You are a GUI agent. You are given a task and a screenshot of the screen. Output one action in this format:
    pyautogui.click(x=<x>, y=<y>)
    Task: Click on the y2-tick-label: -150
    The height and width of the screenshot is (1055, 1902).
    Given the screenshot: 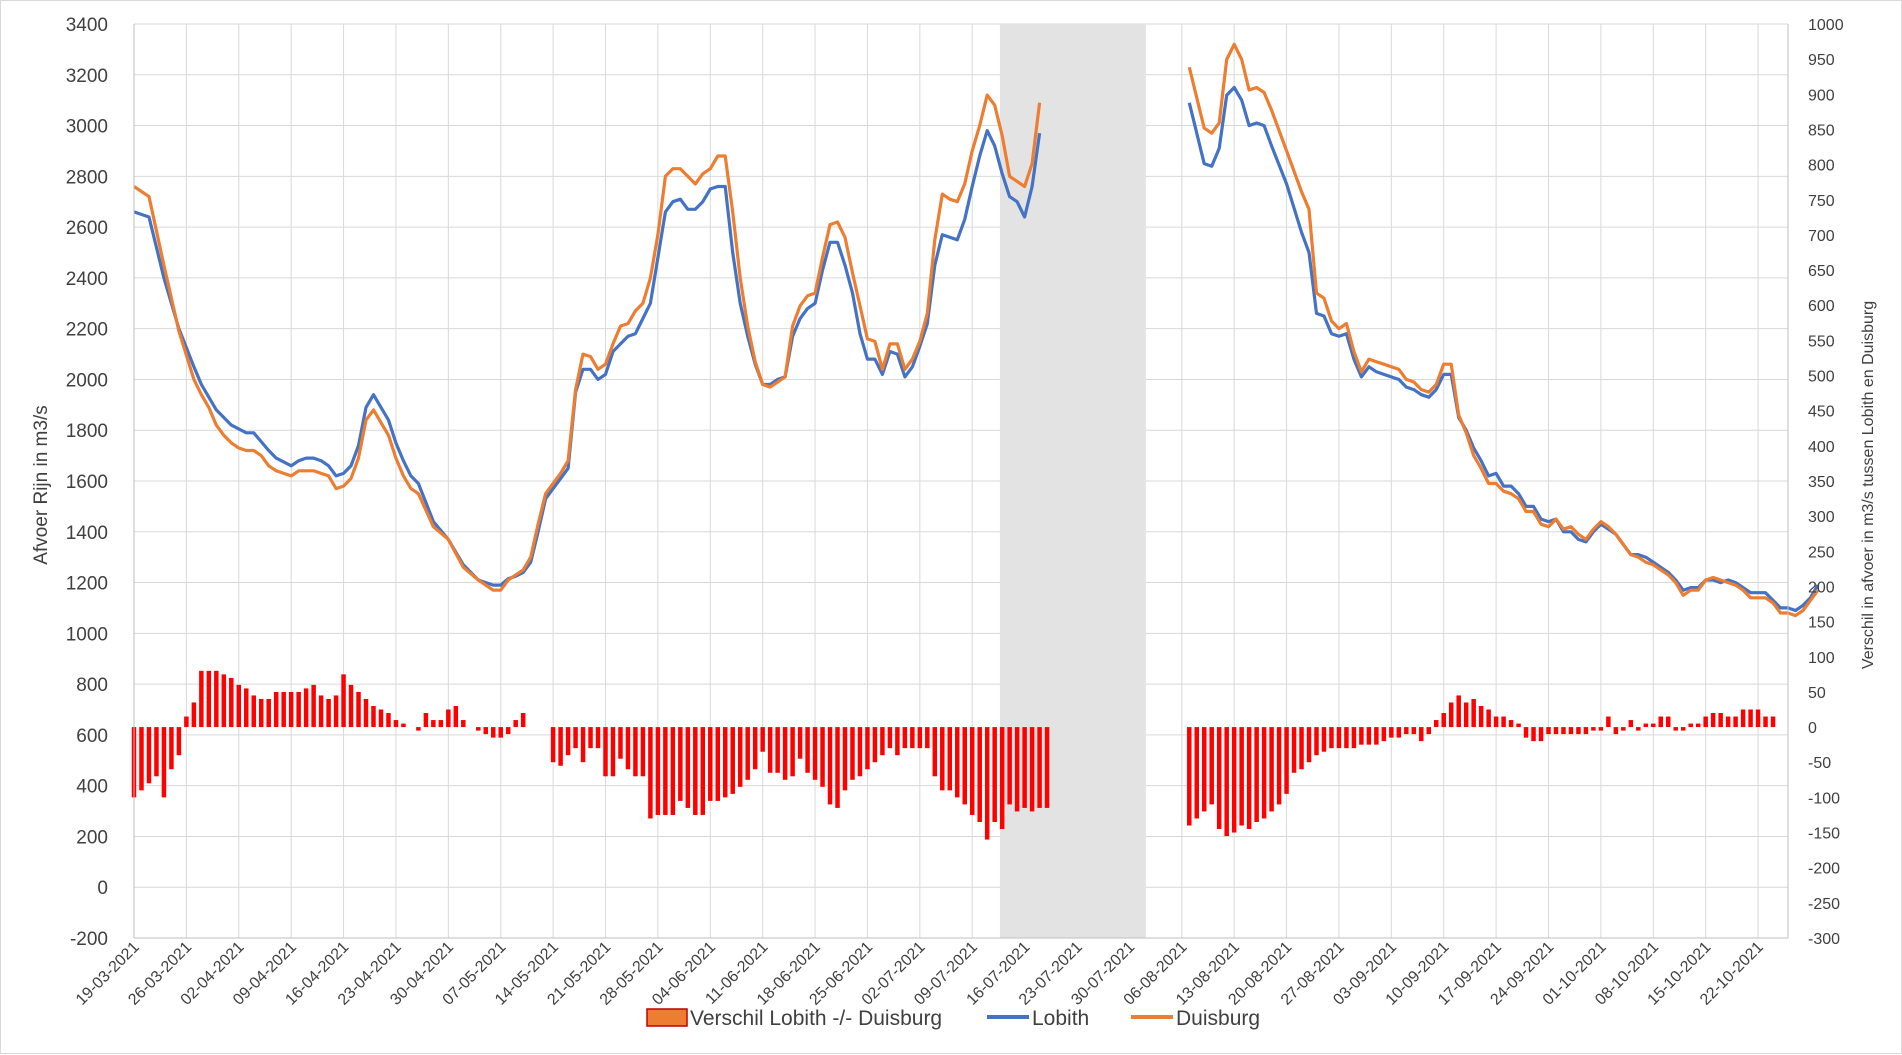 What is the action you would take?
    pyautogui.click(x=1824, y=834)
    